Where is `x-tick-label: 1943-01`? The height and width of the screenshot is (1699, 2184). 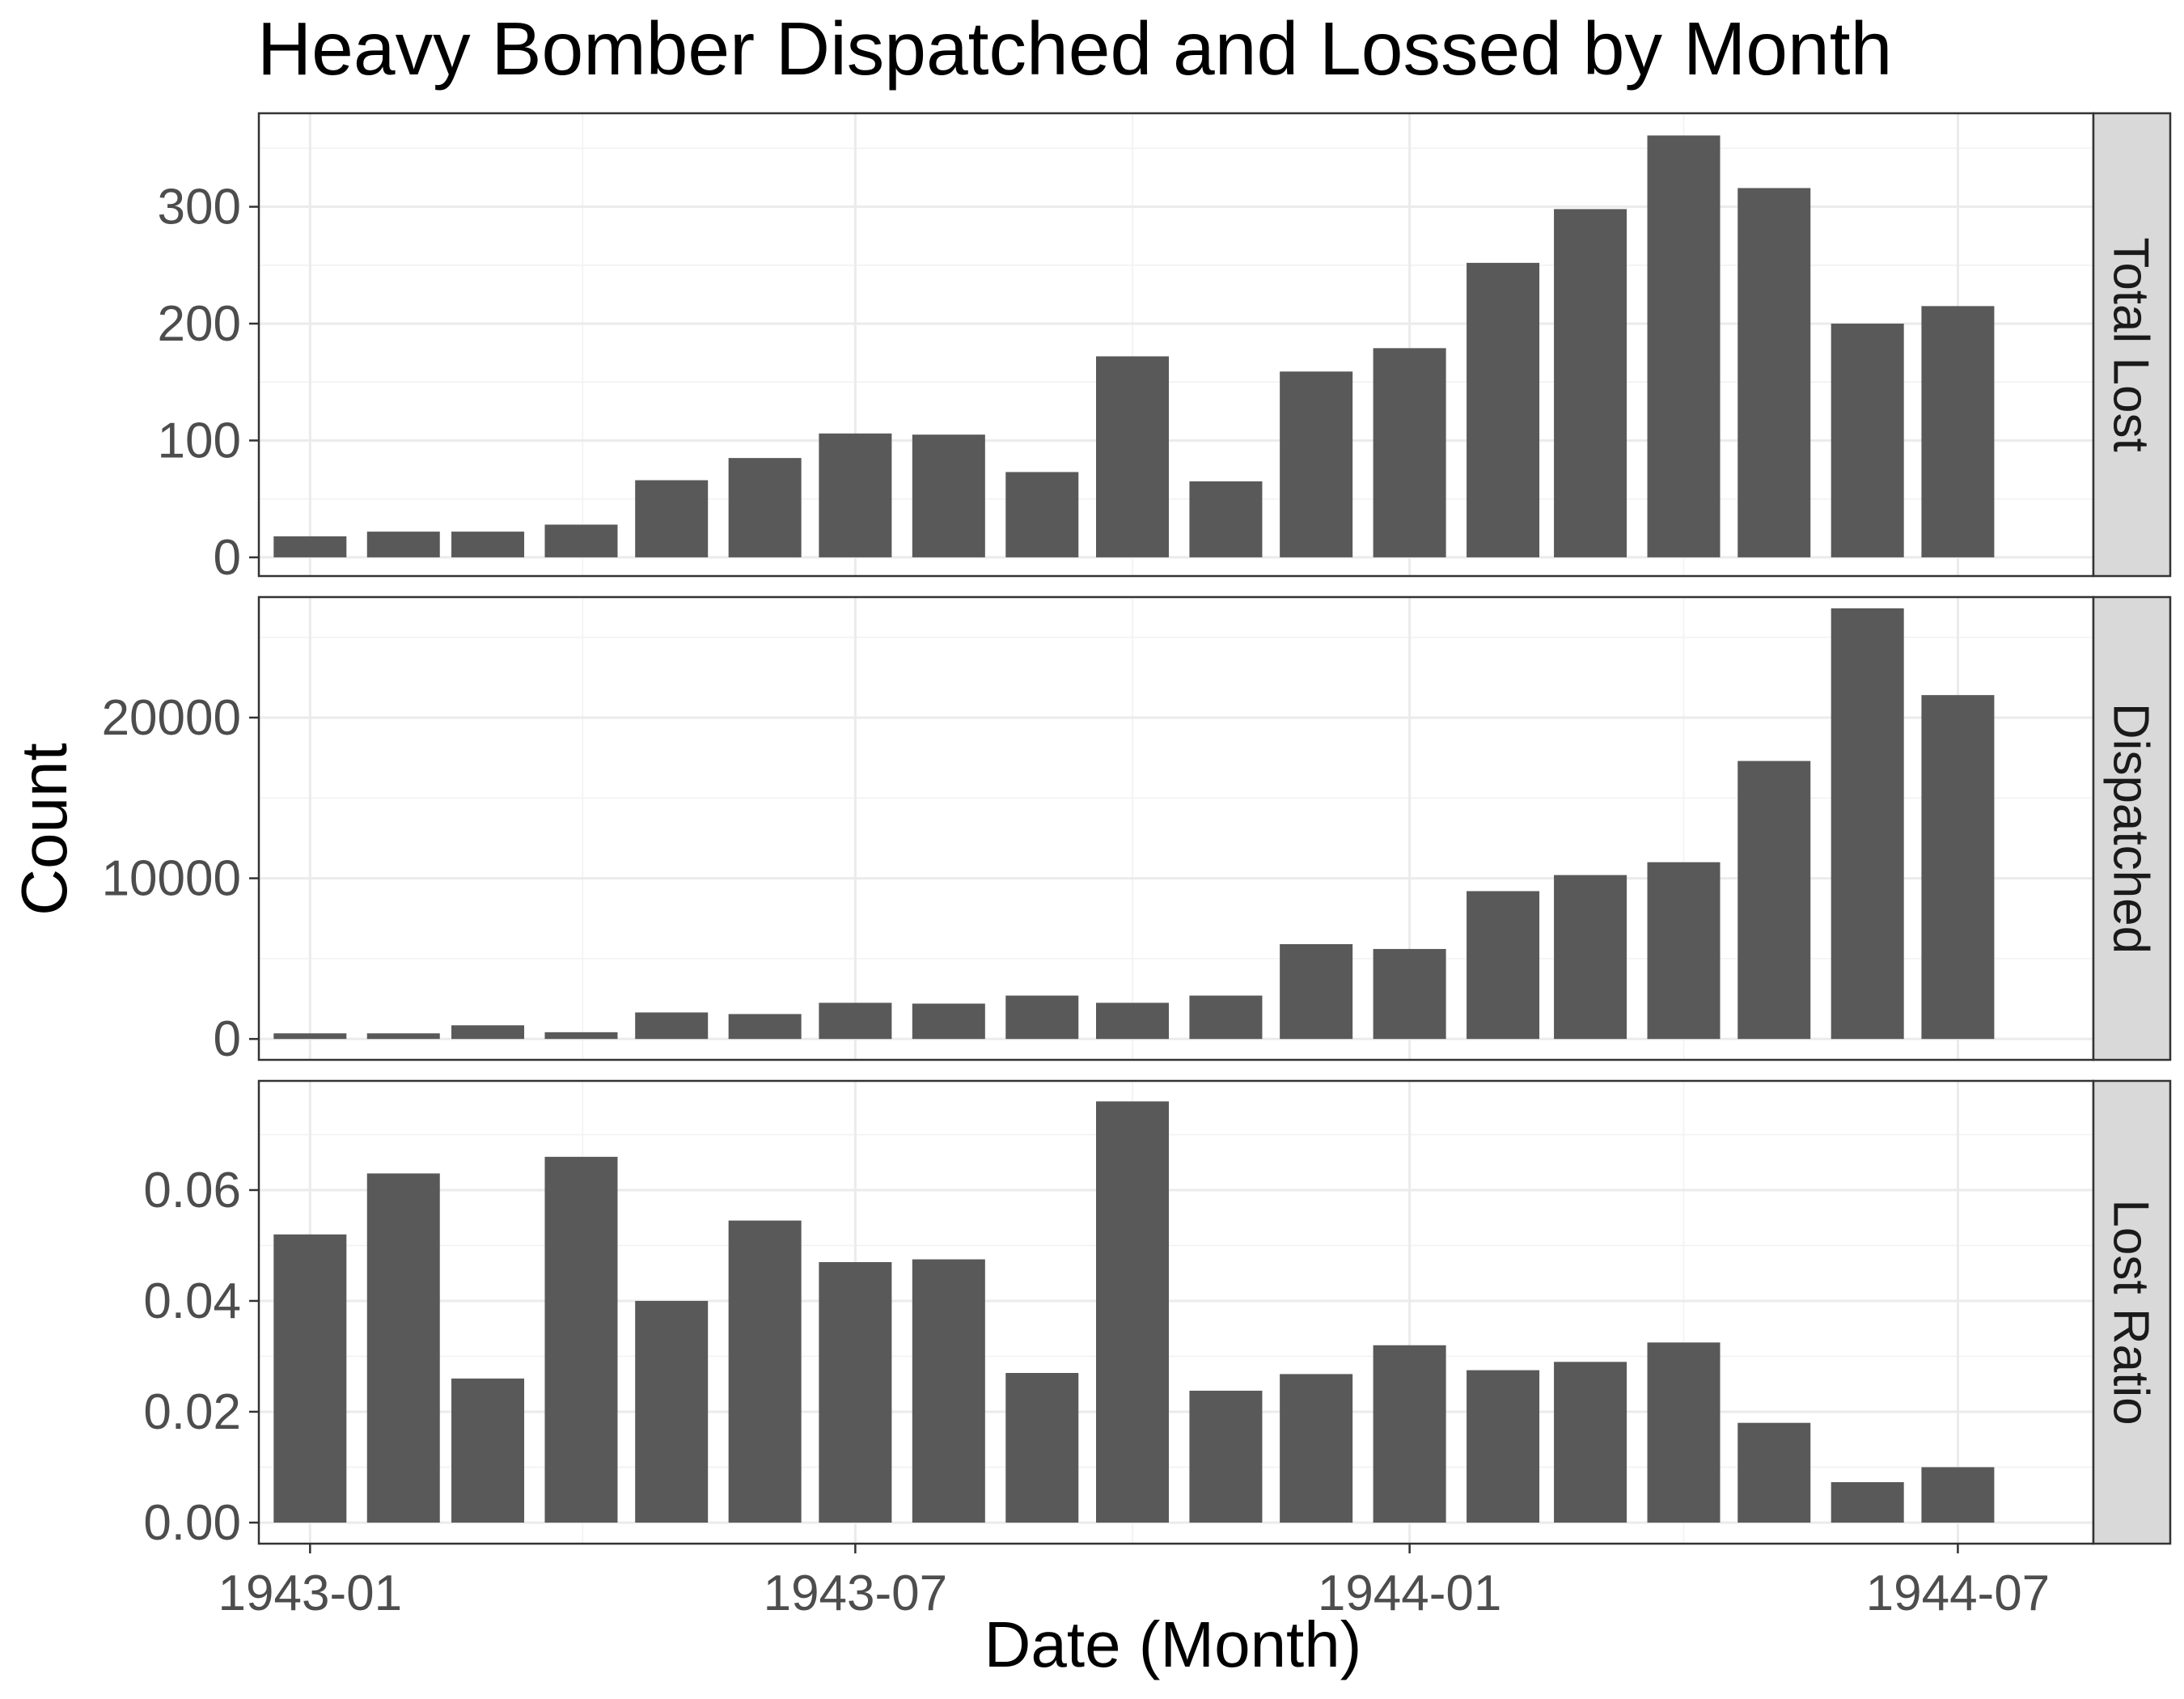
x-tick-label: 1943-01 is located at coordinates (310, 1593).